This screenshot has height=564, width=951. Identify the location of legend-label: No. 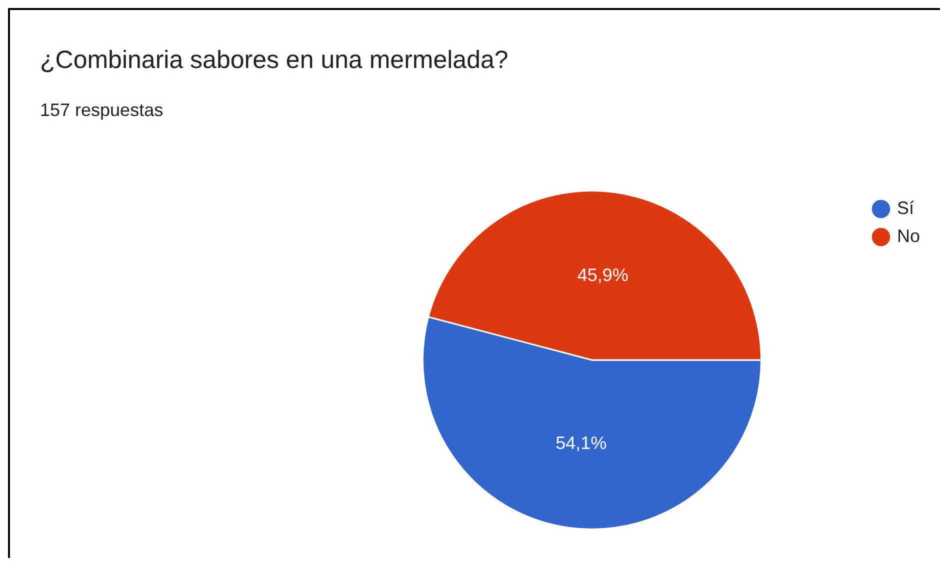
(908, 236).